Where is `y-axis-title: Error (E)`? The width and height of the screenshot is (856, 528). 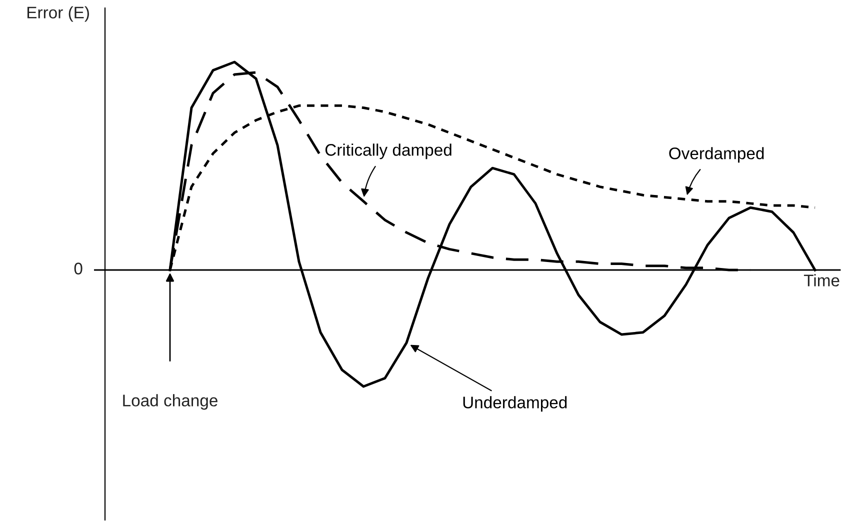 y-axis-title: Error (E) is located at coordinates (58, 14).